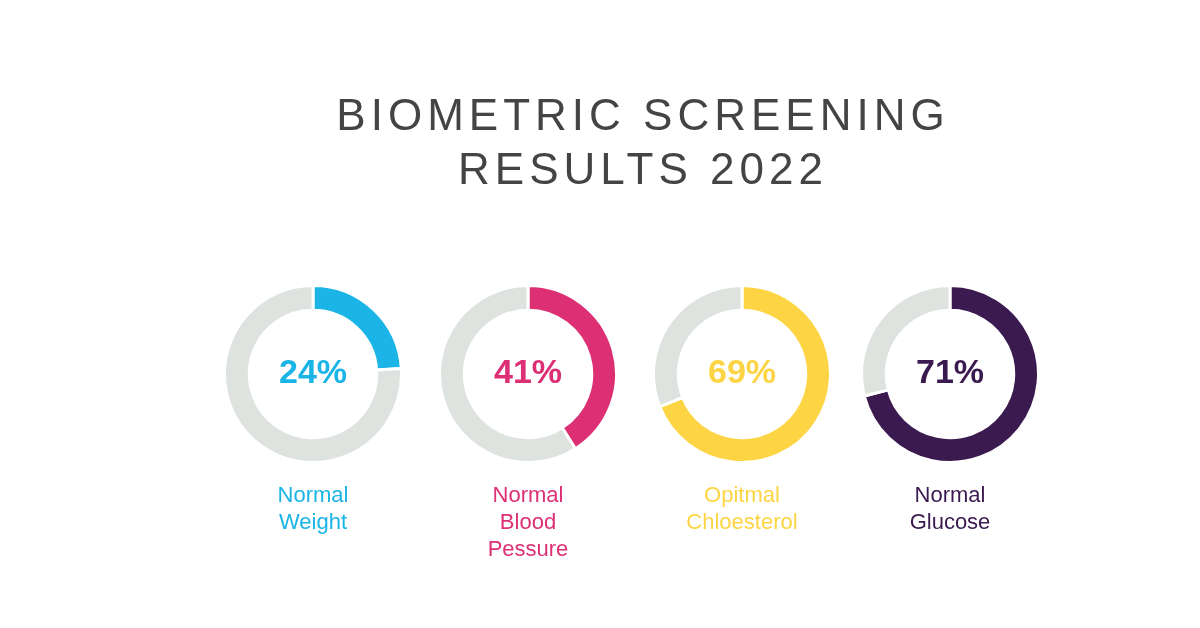 Image resolution: width=1200 pixels, height=628 pixels. What do you see at coordinates (643, 142) in the screenshot?
I see `text: BIOMETRIC SCREENING RESULTS 2022` at bounding box center [643, 142].